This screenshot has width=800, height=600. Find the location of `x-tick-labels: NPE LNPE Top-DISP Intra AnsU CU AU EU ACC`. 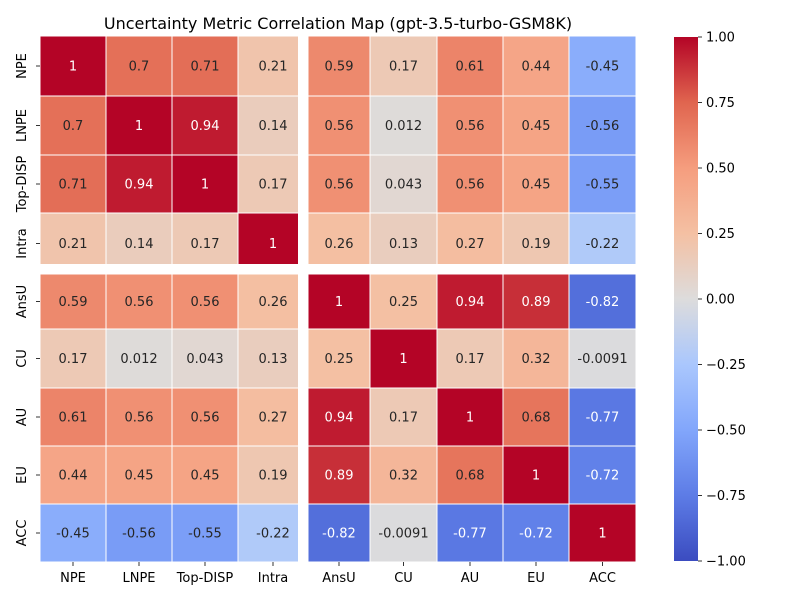

x-tick-labels: NPE LNPE Top-DISP Intra AnsU CU AU EU ACC is located at coordinates (338, 574).